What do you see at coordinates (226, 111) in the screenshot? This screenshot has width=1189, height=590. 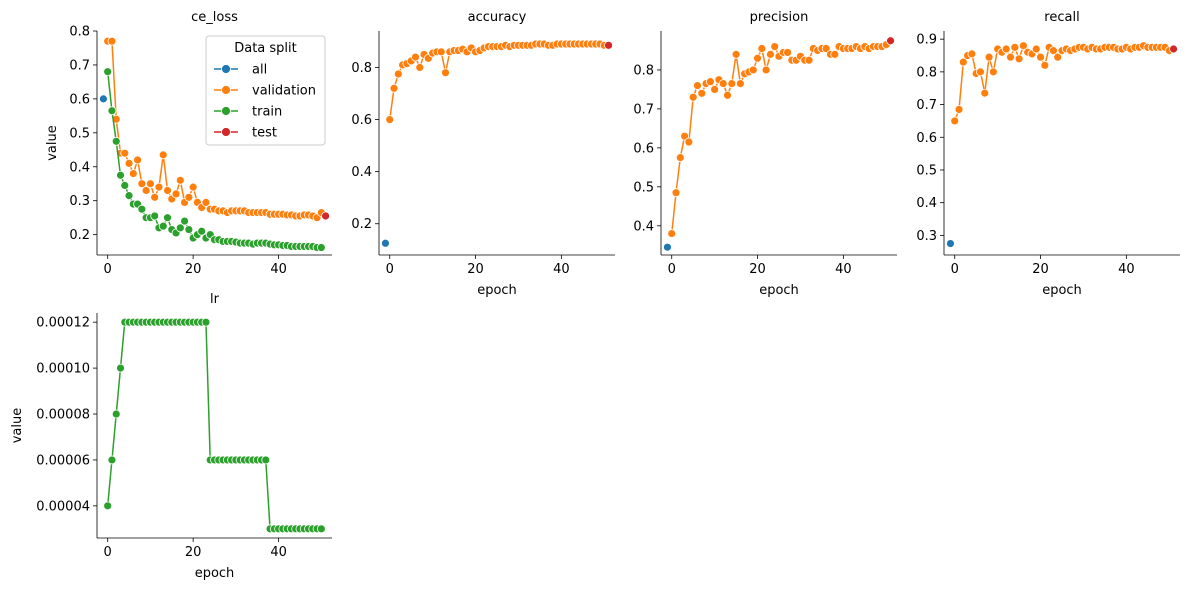 I see `legend-marker` at bounding box center [226, 111].